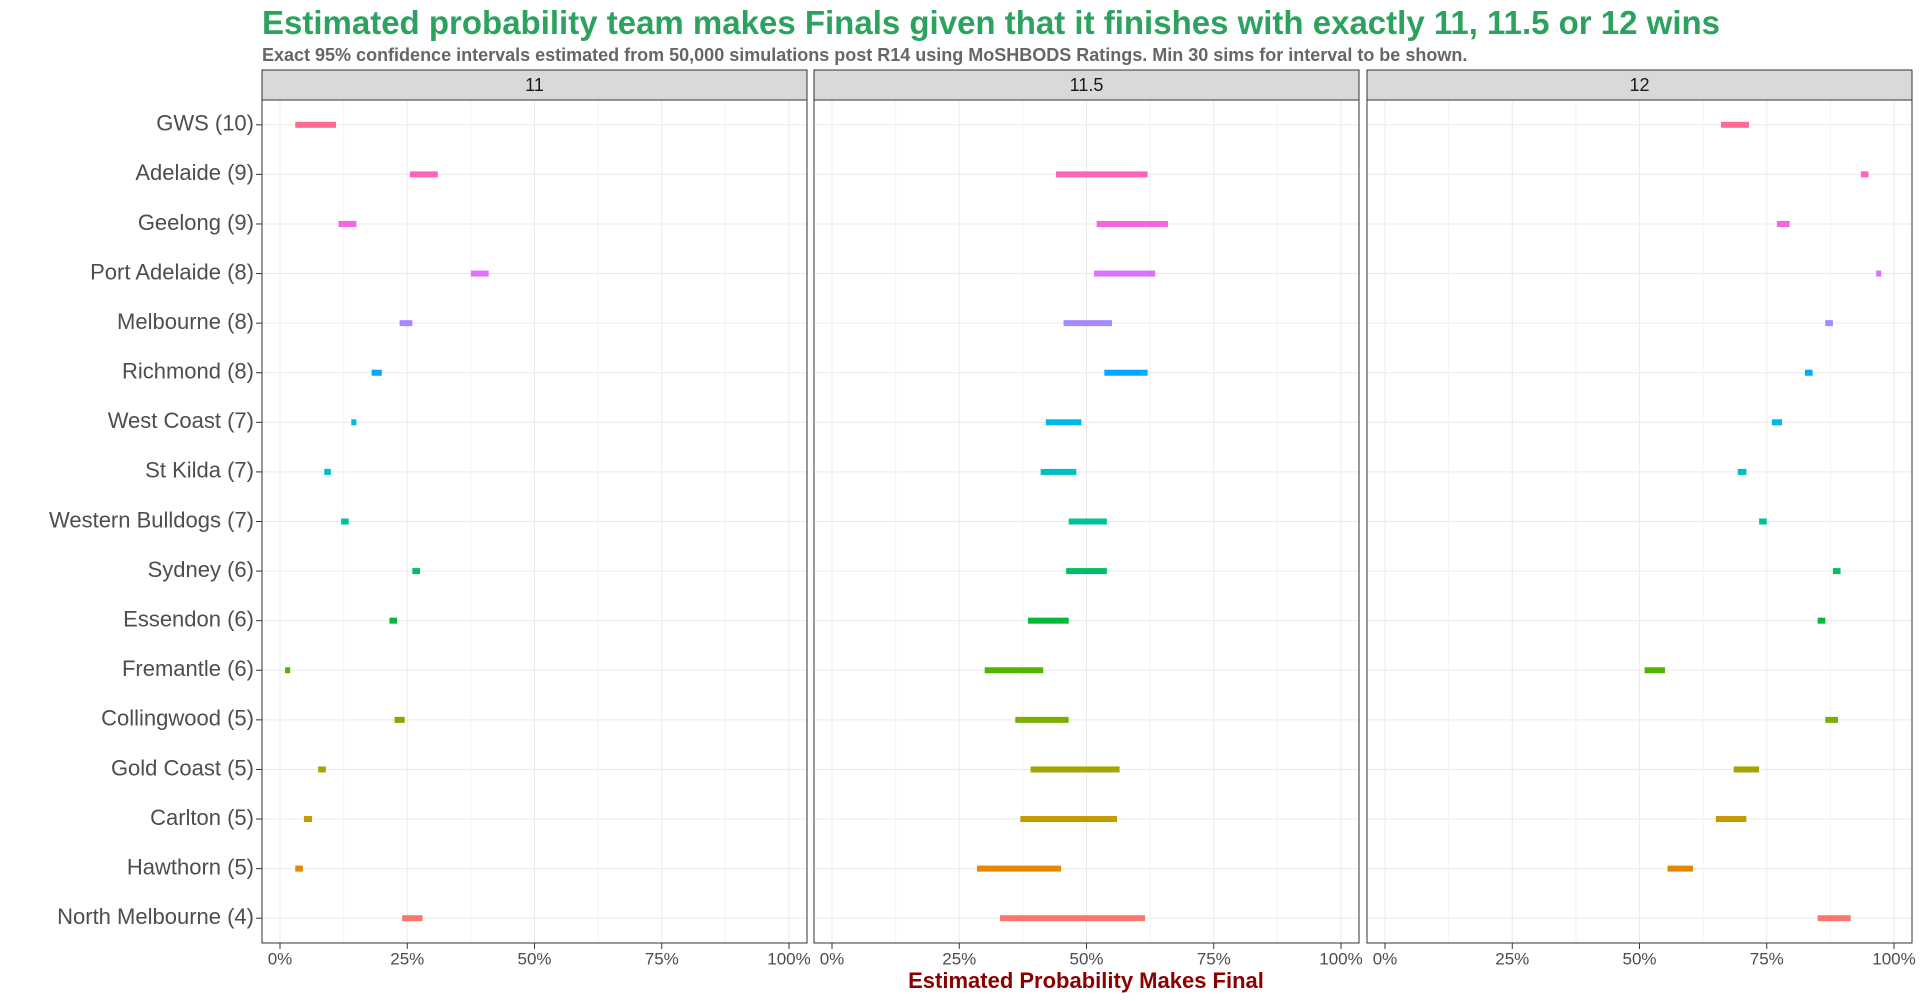 The image size is (1920, 1001). Describe the element at coordinates (201, 569) in the screenshot. I see `y-tick-label: Sydney (6)` at that location.